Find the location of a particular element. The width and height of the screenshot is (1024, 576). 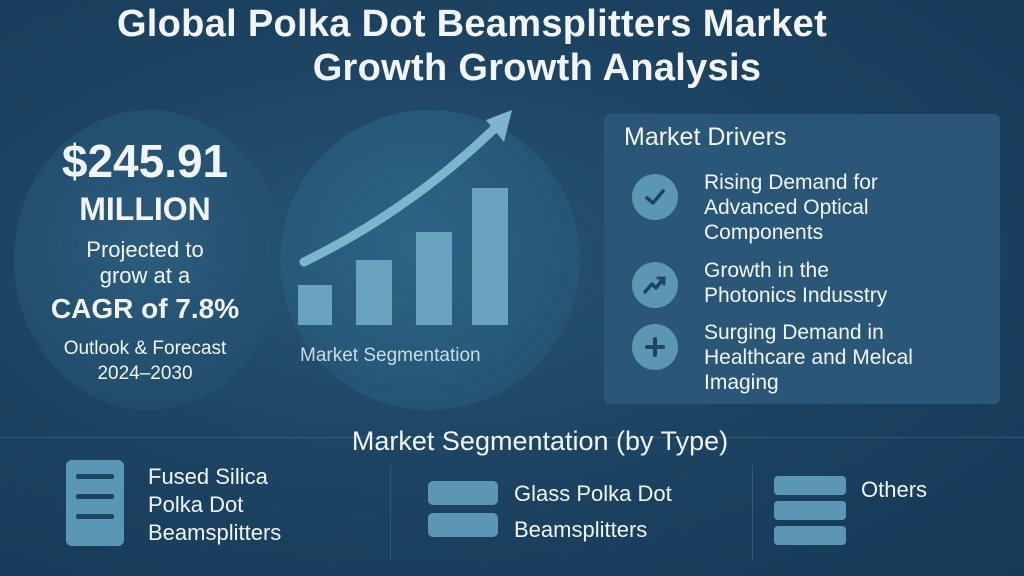

trend-up-icon is located at coordinates (655, 285).